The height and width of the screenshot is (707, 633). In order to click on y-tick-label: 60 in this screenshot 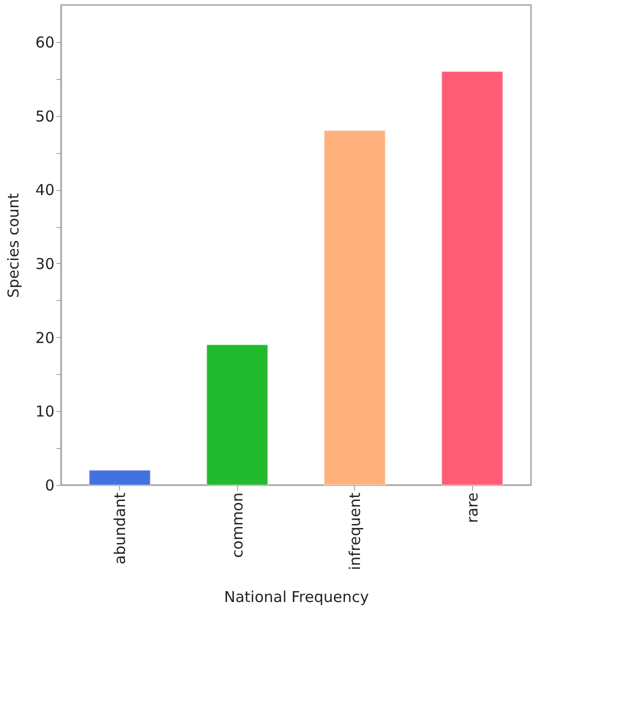, I will do `click(44, 42)`.